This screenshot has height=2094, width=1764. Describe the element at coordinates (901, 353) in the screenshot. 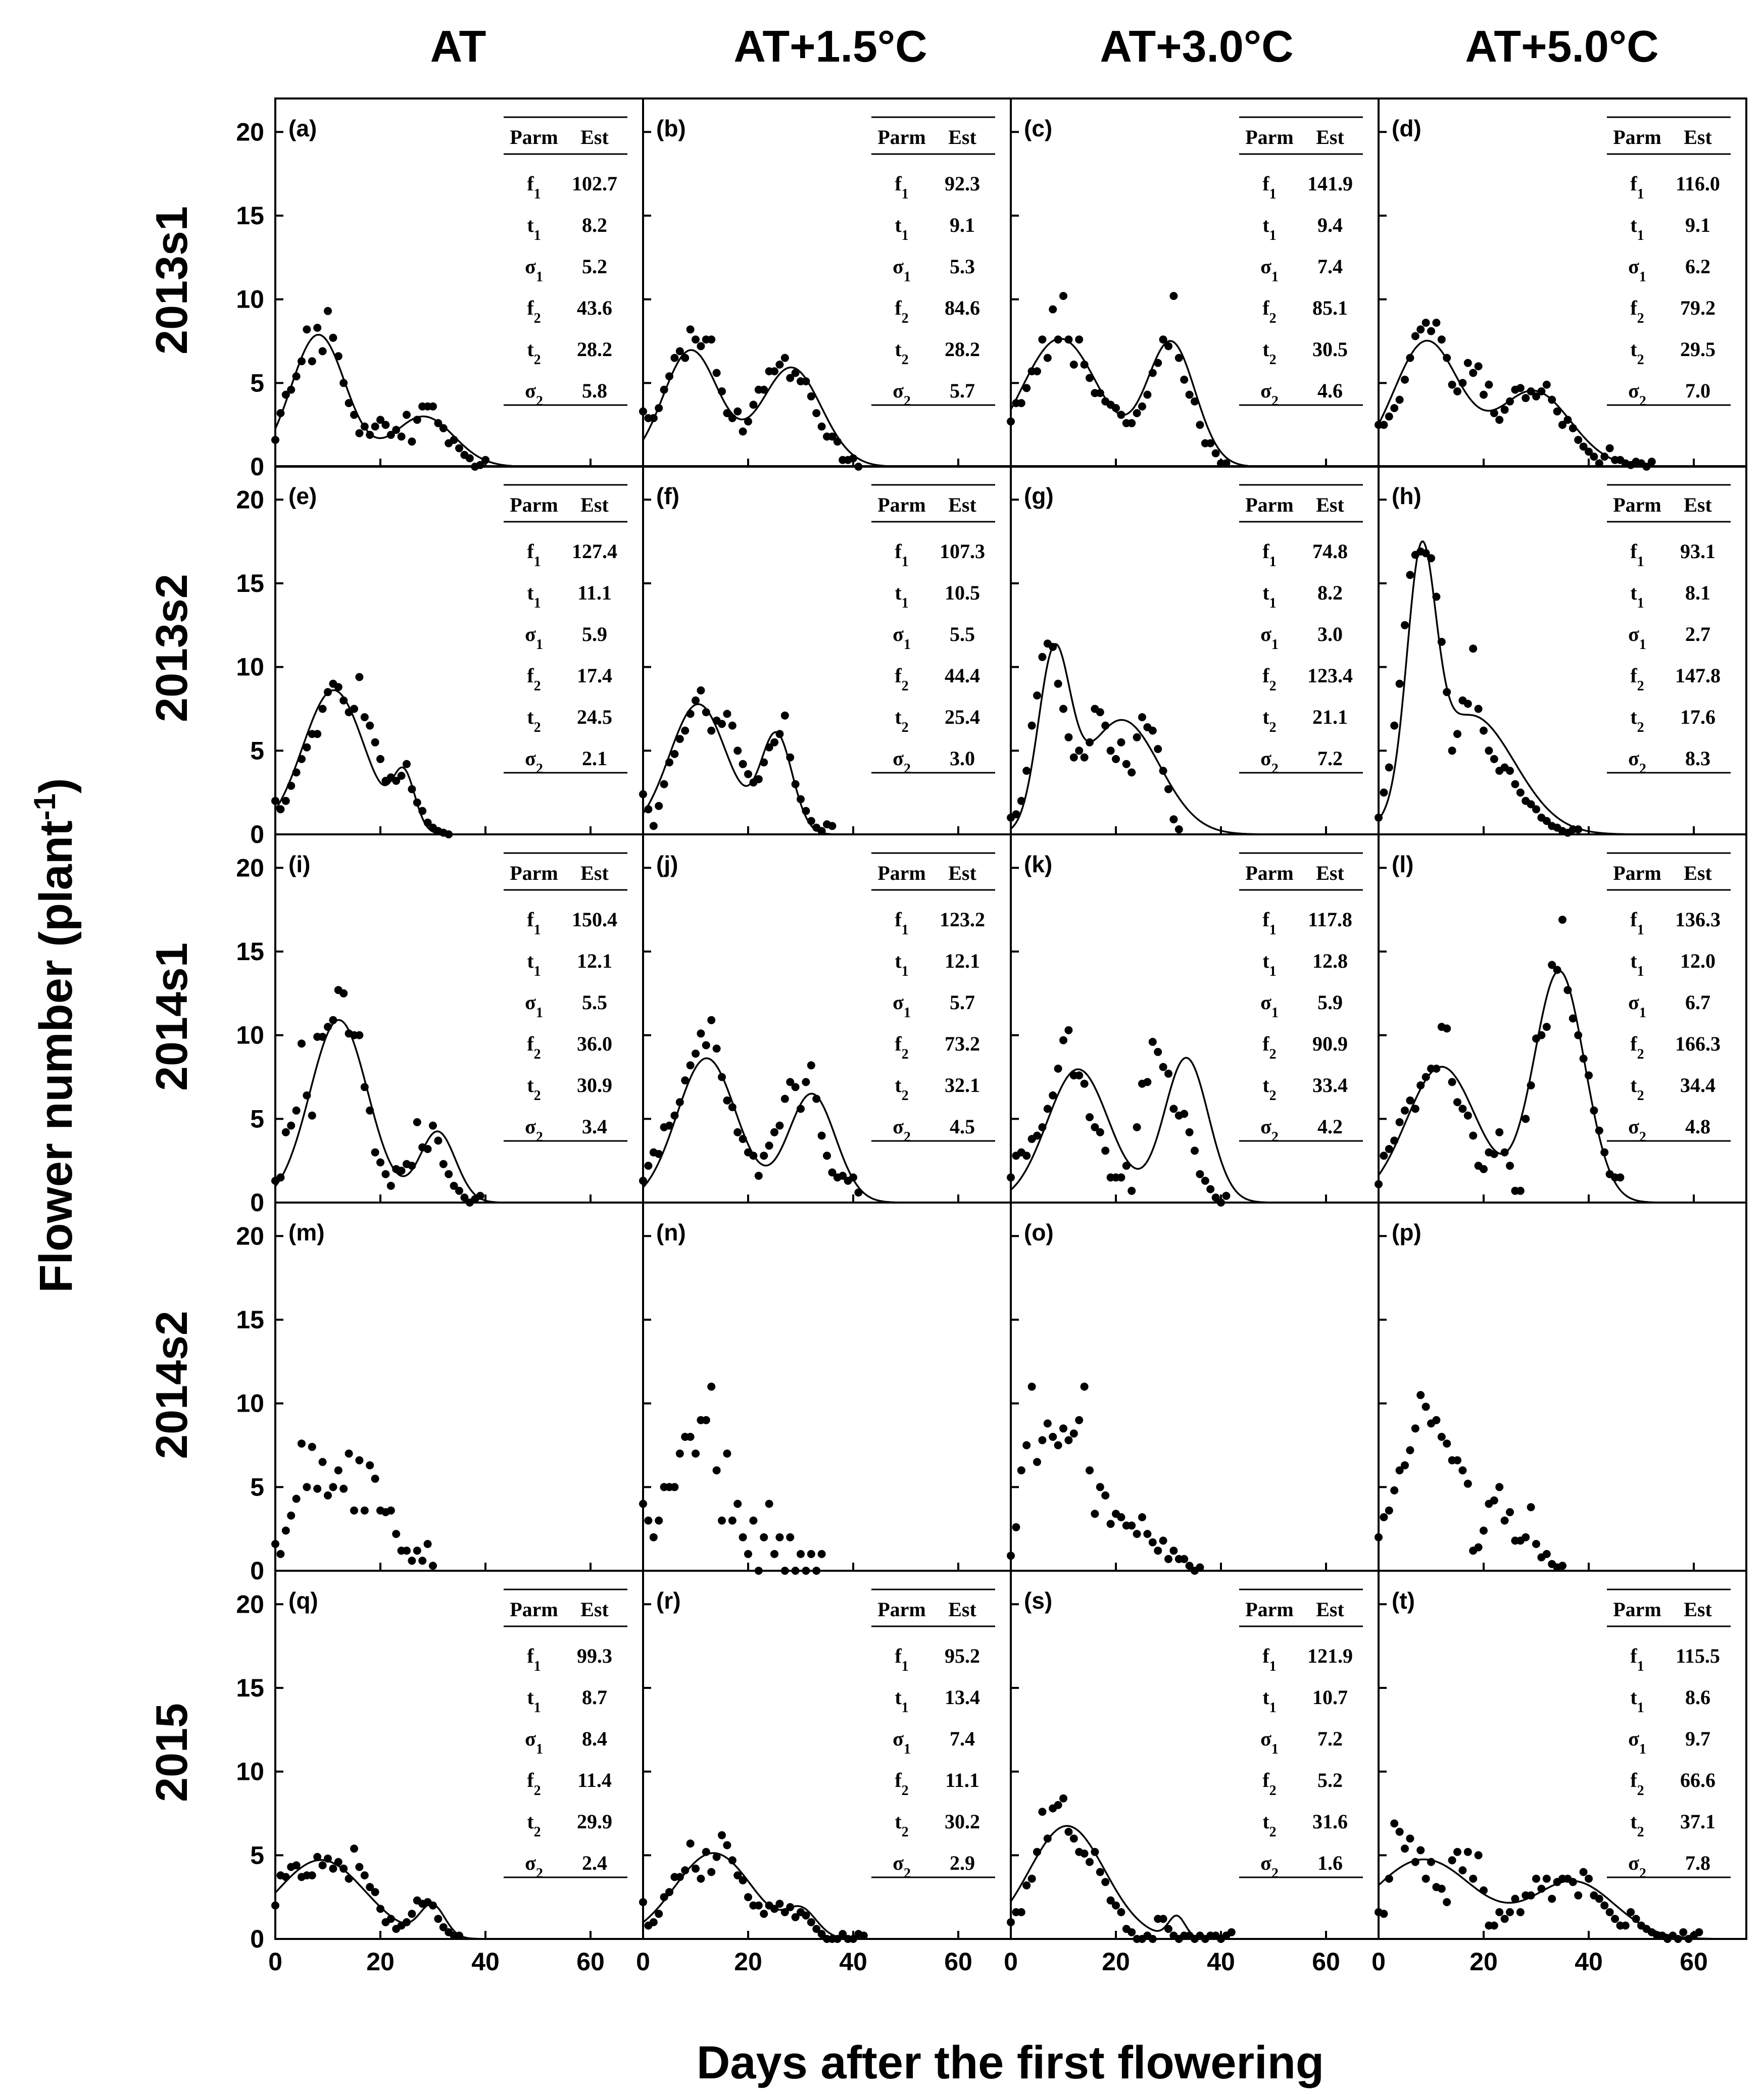

I see `param-name: t2` at that location.